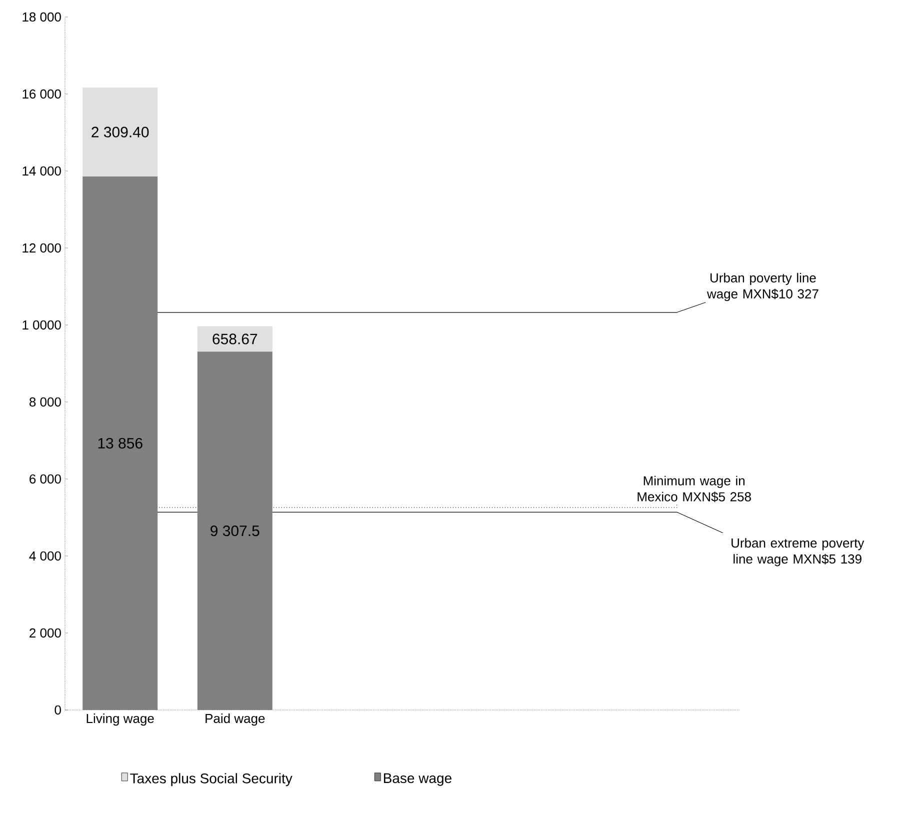  I want to click on y-tick-label: 14 000, so click(41, 171).